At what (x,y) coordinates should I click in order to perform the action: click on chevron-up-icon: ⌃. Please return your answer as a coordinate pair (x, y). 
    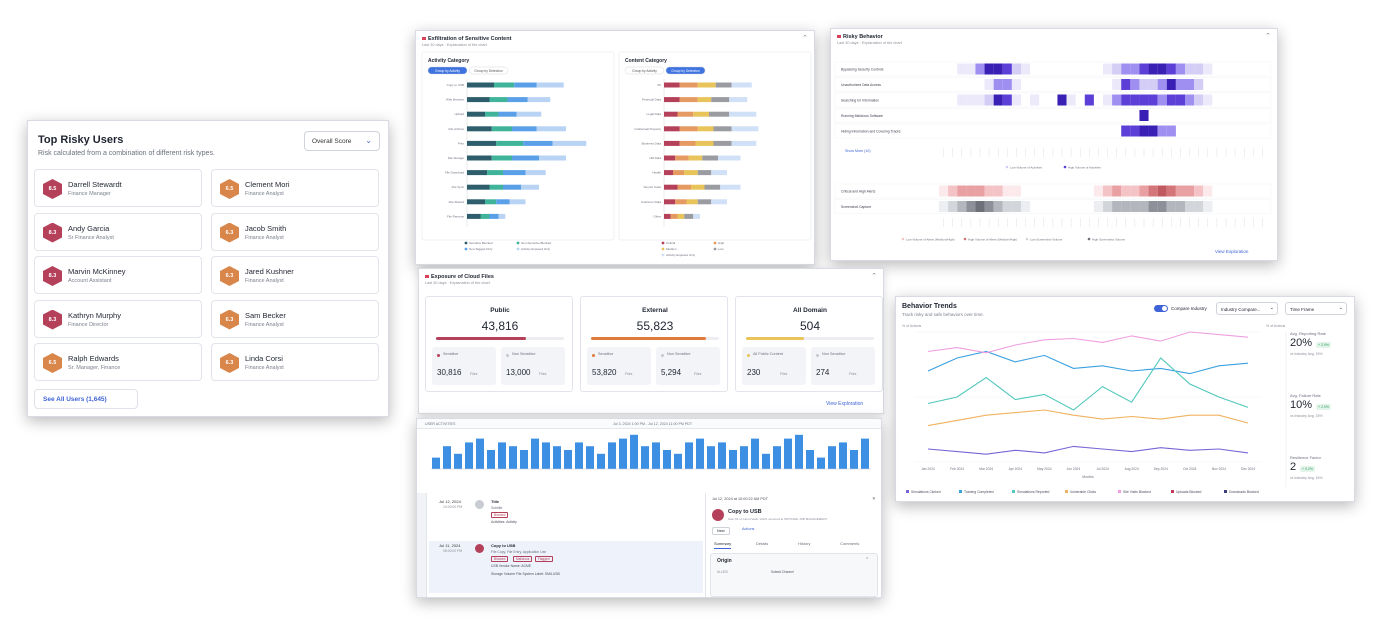
    Looking at the image, I should click on (867, 560).